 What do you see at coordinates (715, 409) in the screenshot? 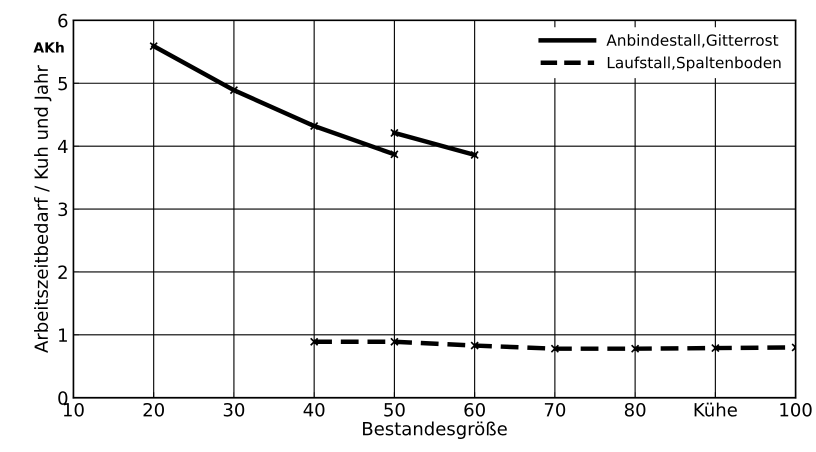
I see `x-tick-label: Kühe` at bounding box center [715, 409].